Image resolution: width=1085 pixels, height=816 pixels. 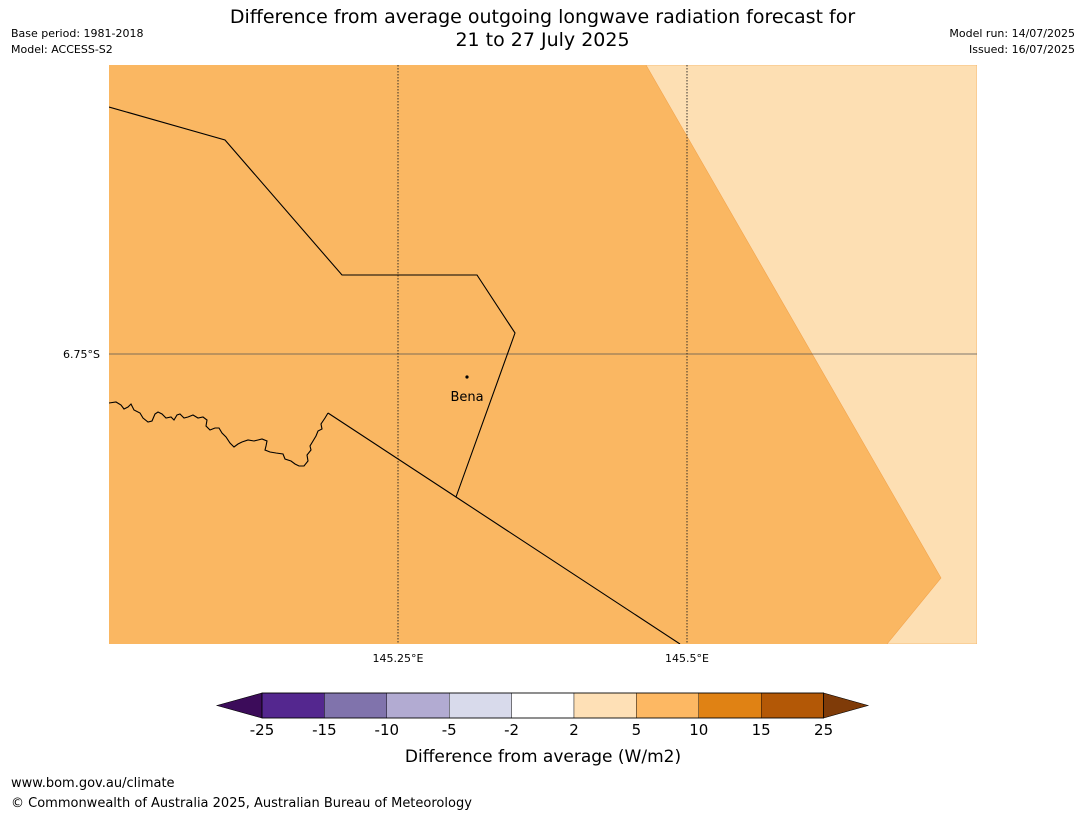 I want to click on colorbar-outline, so click(x=542, y=705).